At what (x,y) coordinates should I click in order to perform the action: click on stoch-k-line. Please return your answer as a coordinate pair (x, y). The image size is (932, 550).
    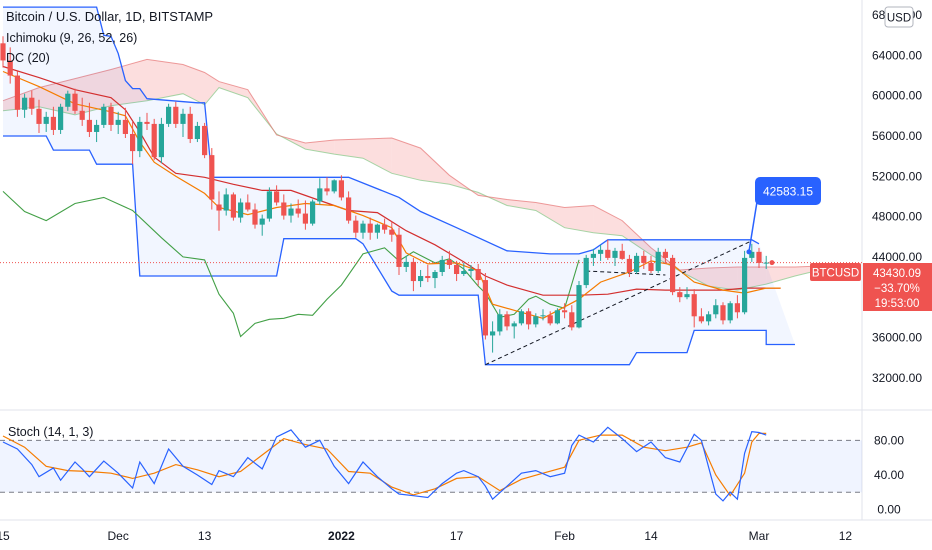
    Looking at the image, I should click on (384, 464).